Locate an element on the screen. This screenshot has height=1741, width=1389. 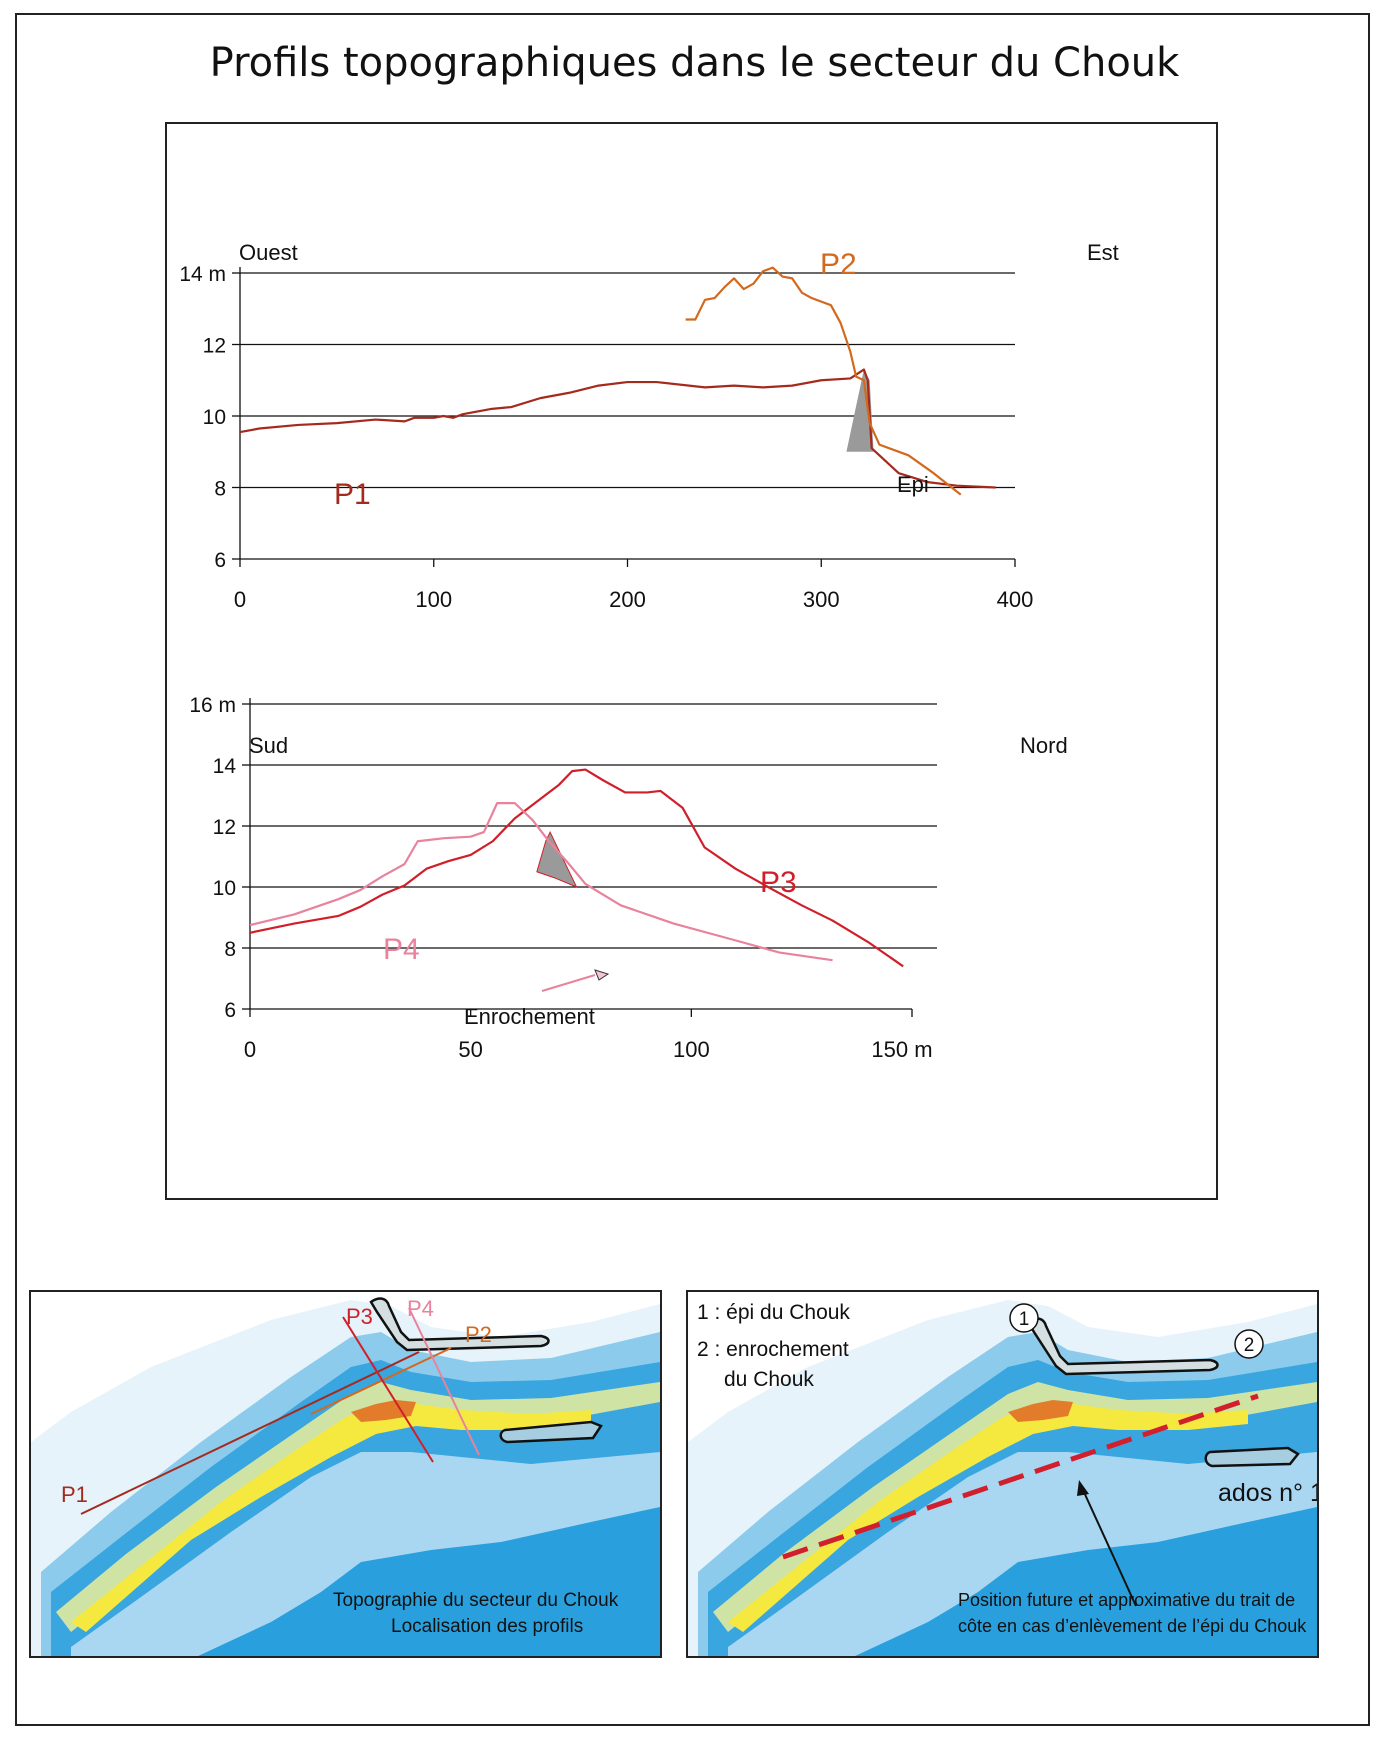
c2-x-tick-label: 50 is located at coordinates (470, 1049).